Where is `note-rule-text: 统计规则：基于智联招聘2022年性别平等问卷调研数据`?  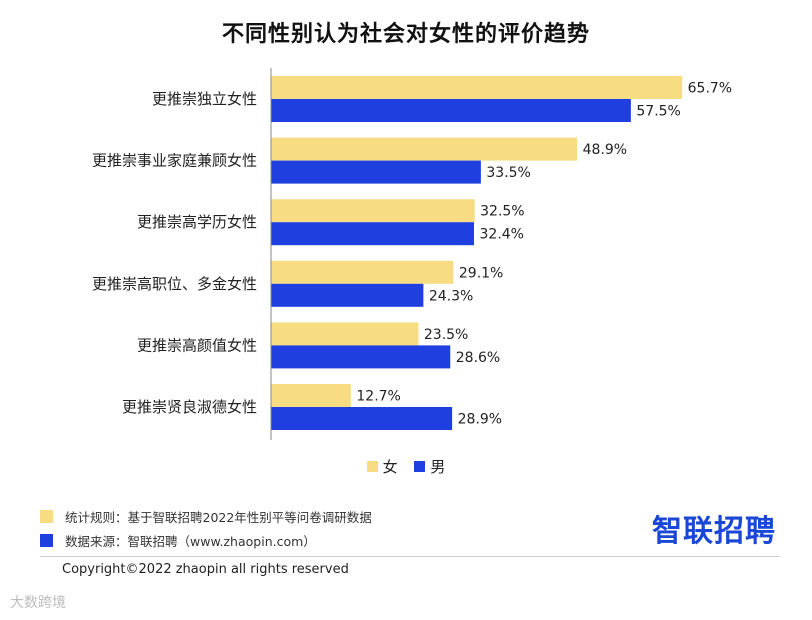 note-rule-text: 统计规则：基于智联招聘2022年性别平等问卷调研数据 is located at coordinates (218, 517).